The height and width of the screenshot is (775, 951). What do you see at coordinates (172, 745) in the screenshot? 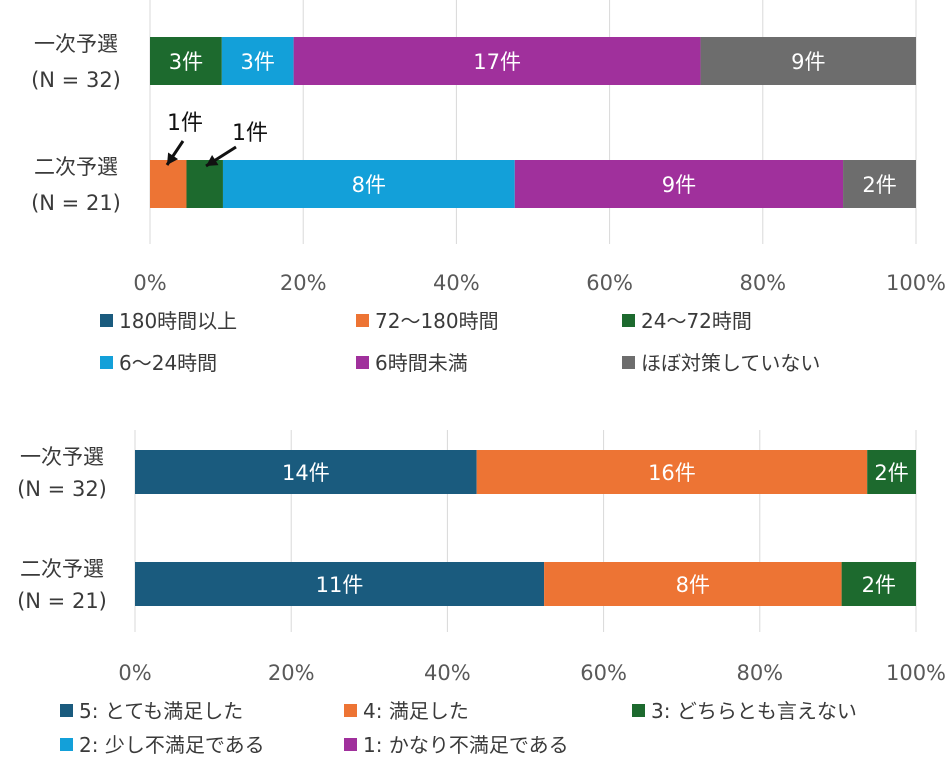
I see `legend-label: 2: 少し不満足である` at bounding box center [172, 745].